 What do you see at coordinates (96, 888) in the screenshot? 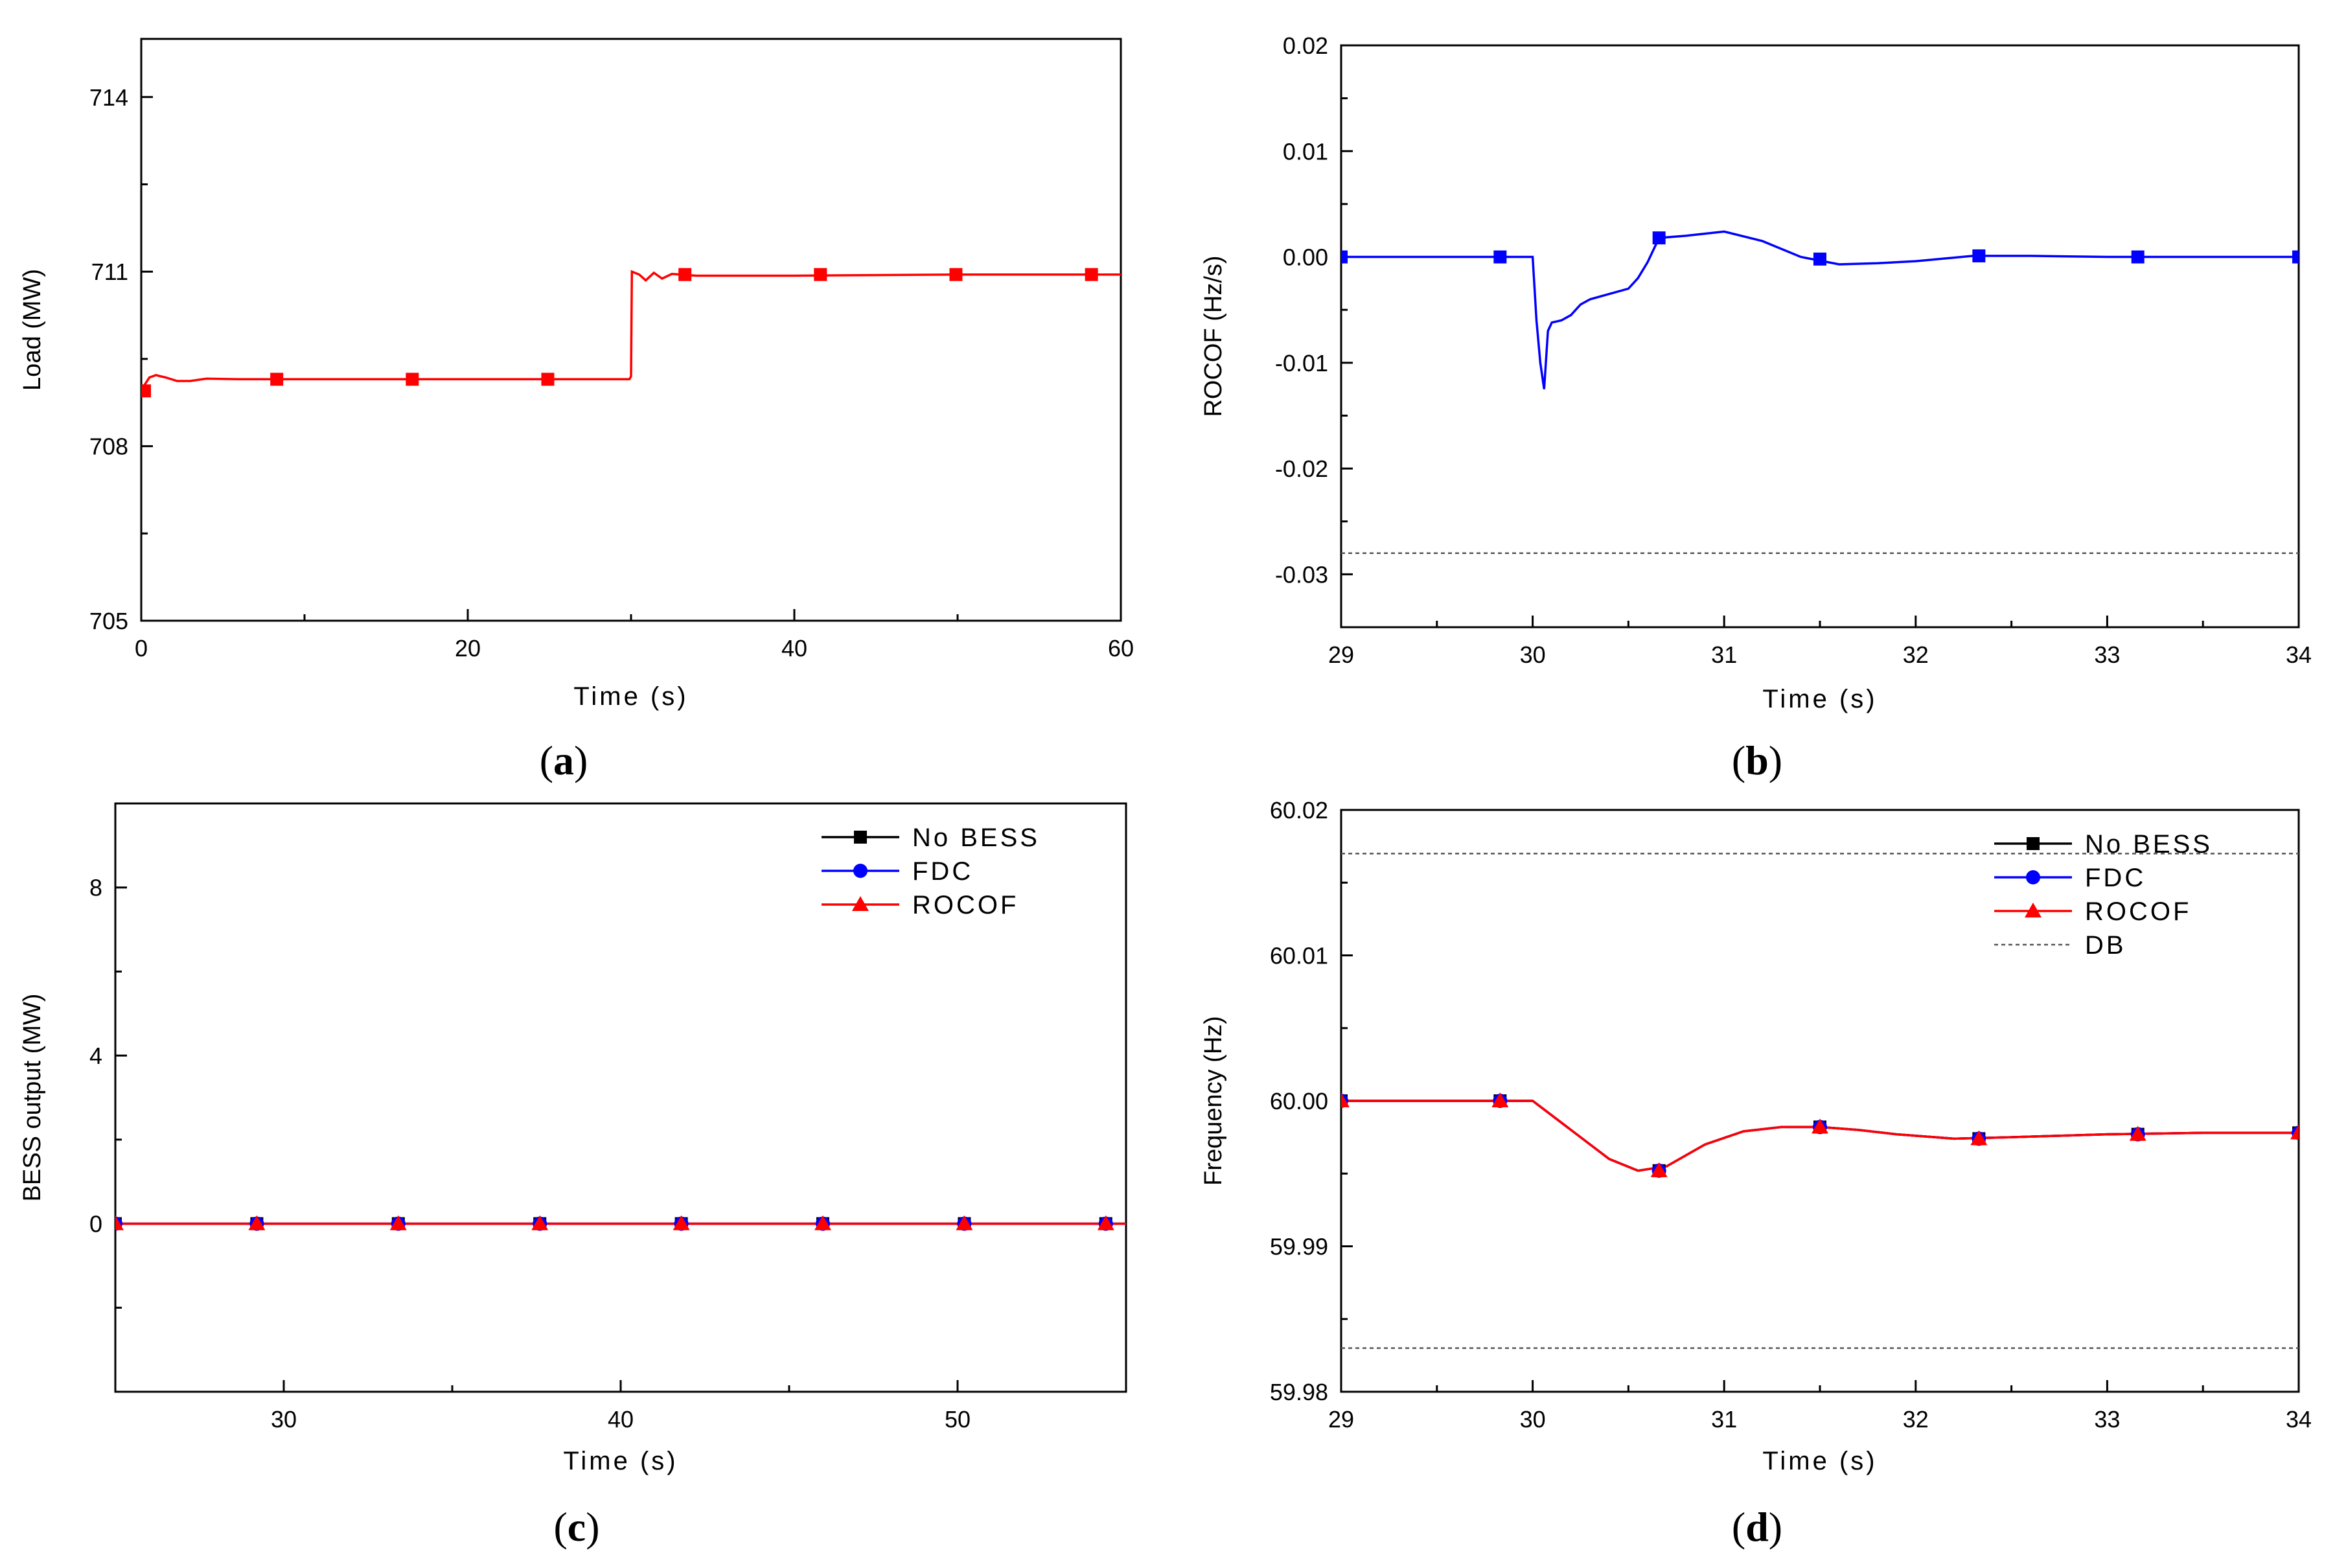
I see `y-tick-label: 8` at bounding box center [96, 888].